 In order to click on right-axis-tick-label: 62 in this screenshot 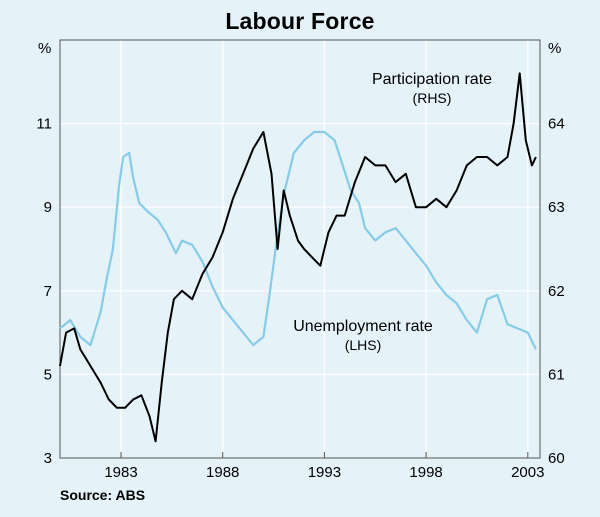, I will do `click(556, 291)`.